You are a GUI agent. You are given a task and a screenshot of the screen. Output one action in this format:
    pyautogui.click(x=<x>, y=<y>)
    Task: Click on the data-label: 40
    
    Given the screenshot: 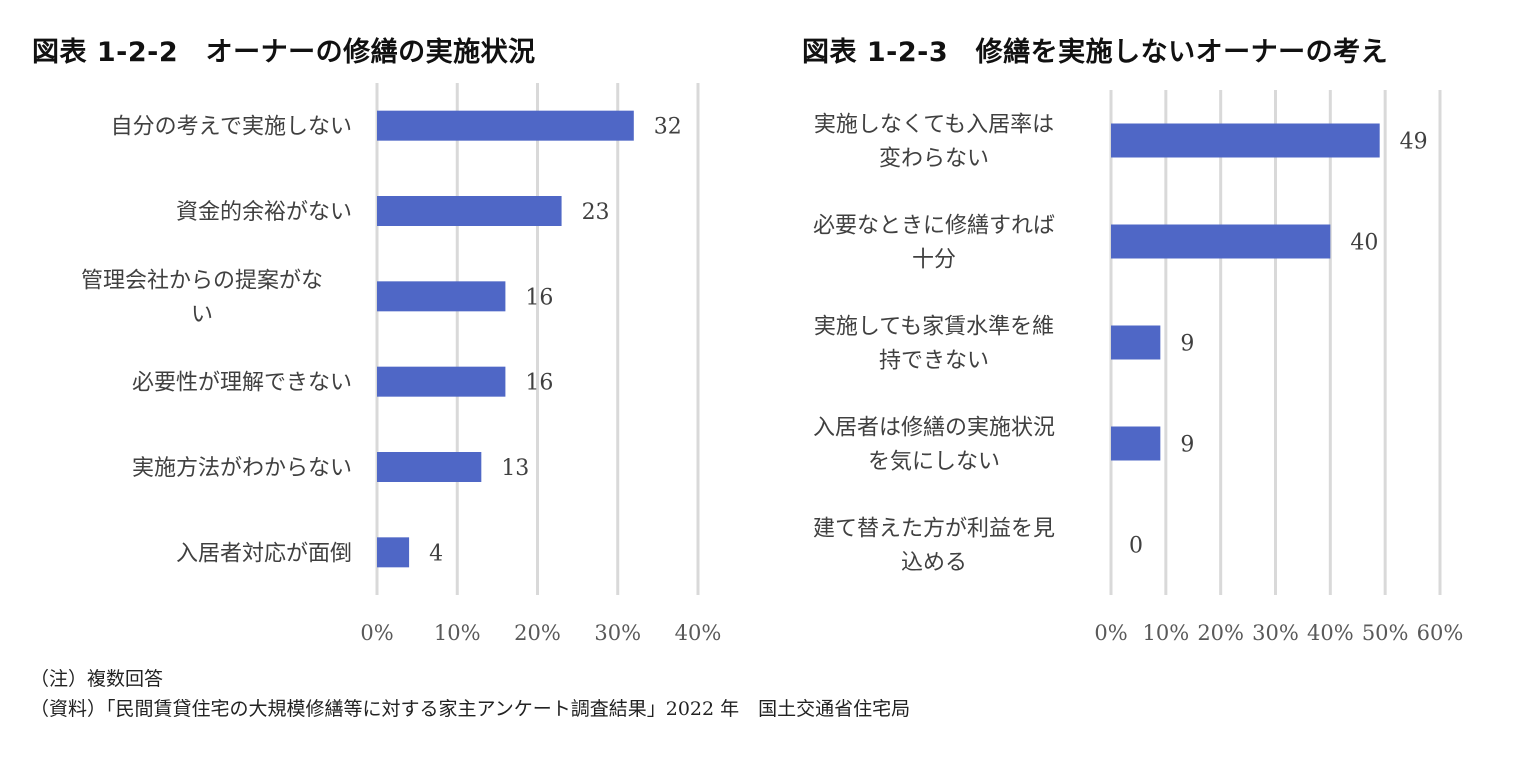 What is the action you would take?
    pyautogui.click(x=1364, y=243)
    